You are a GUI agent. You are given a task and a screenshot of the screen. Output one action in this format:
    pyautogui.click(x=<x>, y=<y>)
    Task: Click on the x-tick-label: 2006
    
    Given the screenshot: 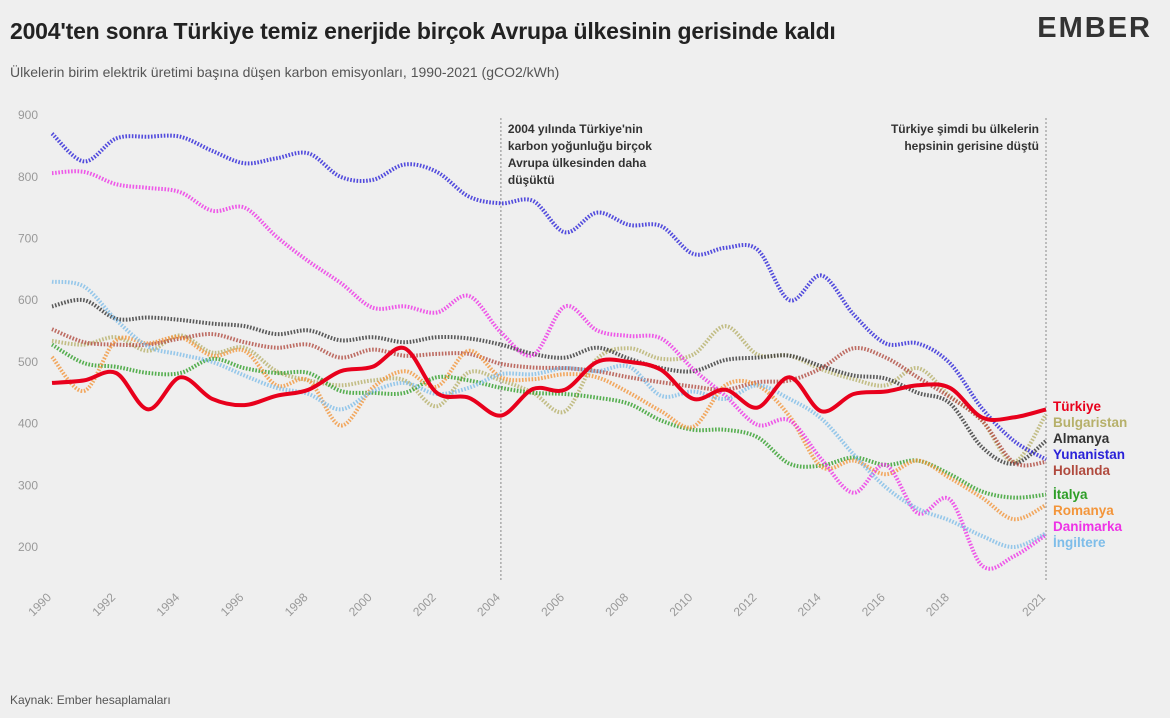 What is the action you would take?
    pyautogui.click(x=552, y=604)
    